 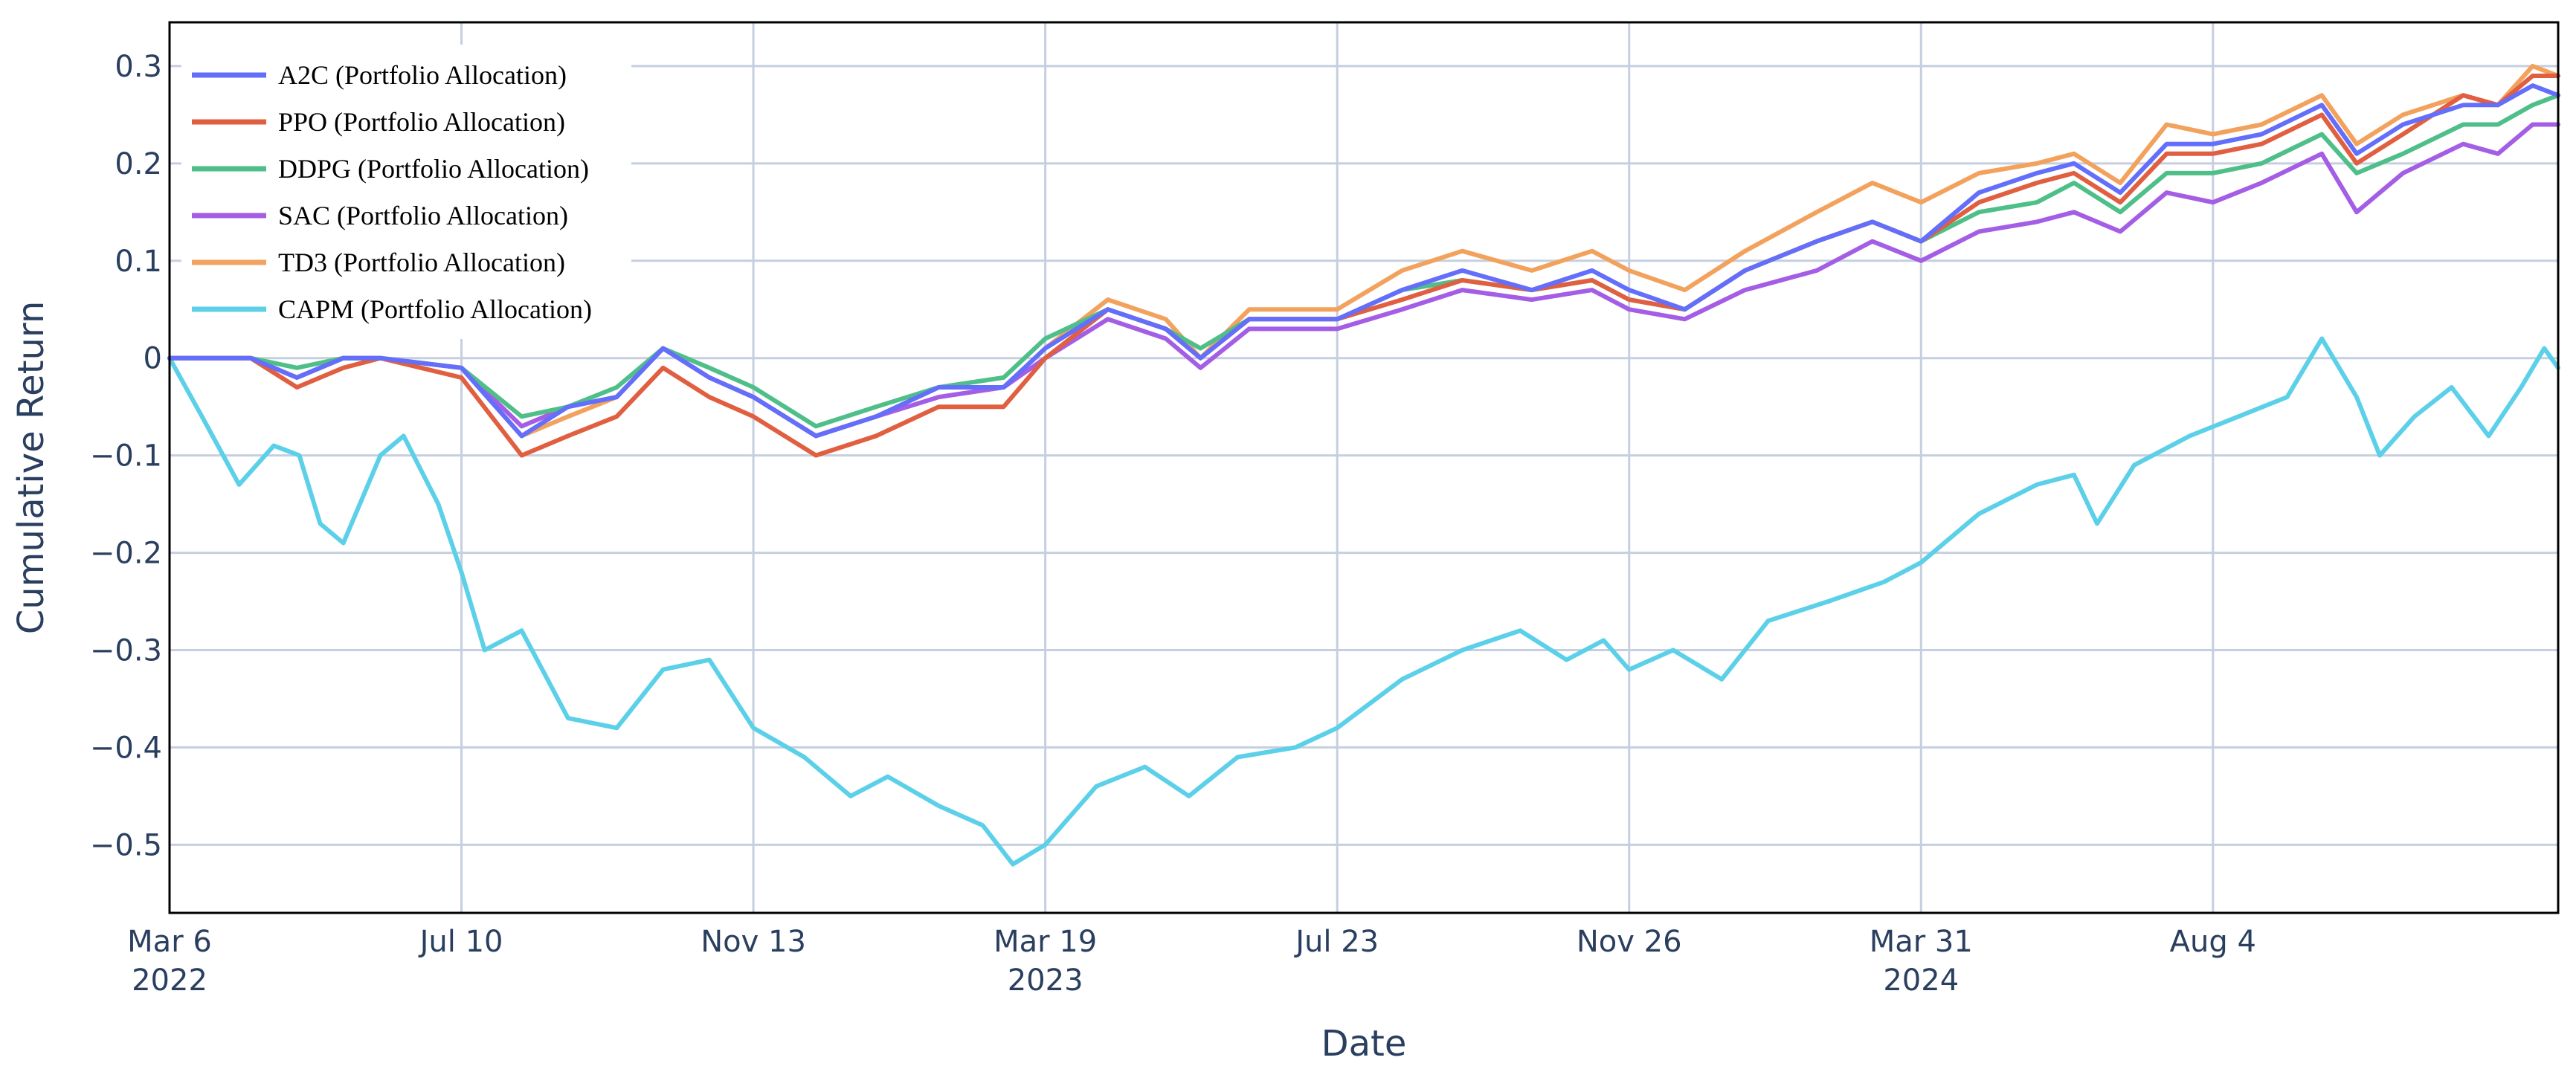 I want to click on x-tick-year-label: 2022, so click(x=169, y=981).